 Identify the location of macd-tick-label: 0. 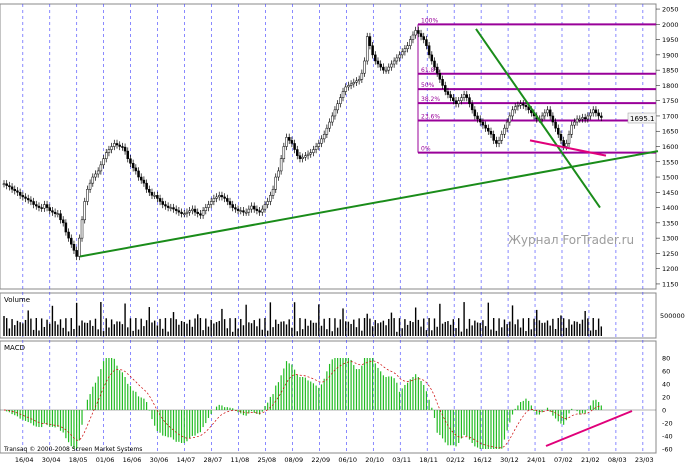
(664, 411).